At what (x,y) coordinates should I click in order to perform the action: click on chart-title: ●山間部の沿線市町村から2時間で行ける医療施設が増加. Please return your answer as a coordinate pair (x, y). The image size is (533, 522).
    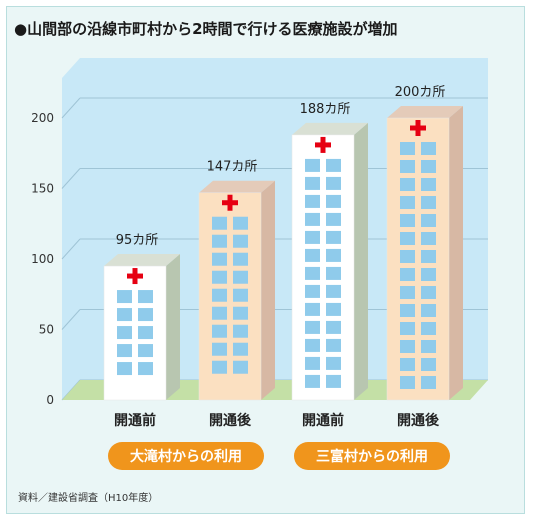
    Looking at the image, I should click on (206, 29).